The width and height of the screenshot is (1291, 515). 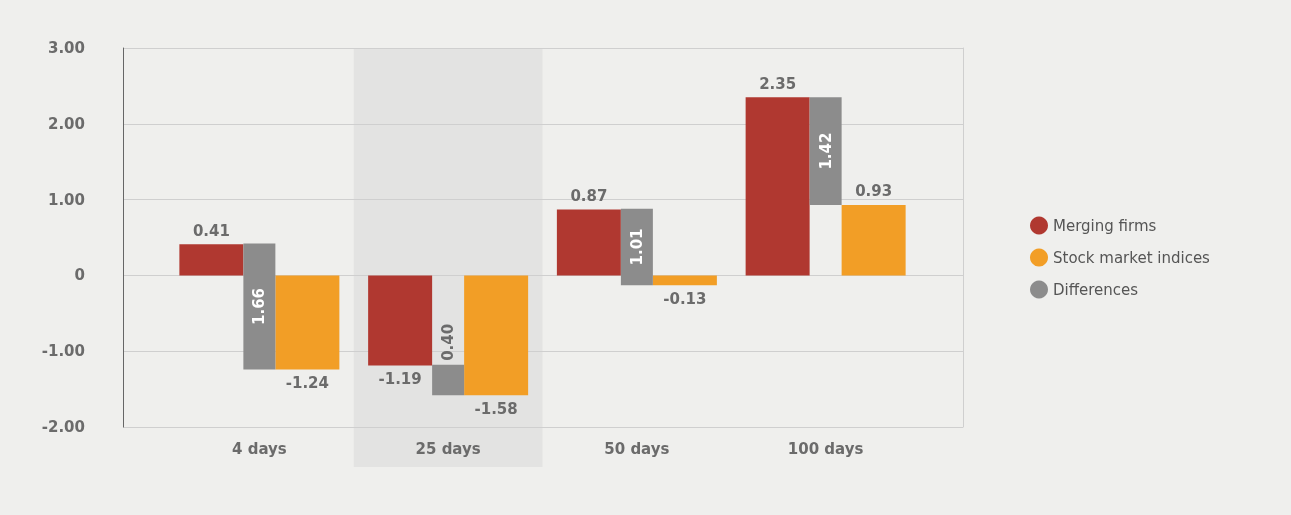 I want to click on data-label: -1.58, so click(x=496, y=408).